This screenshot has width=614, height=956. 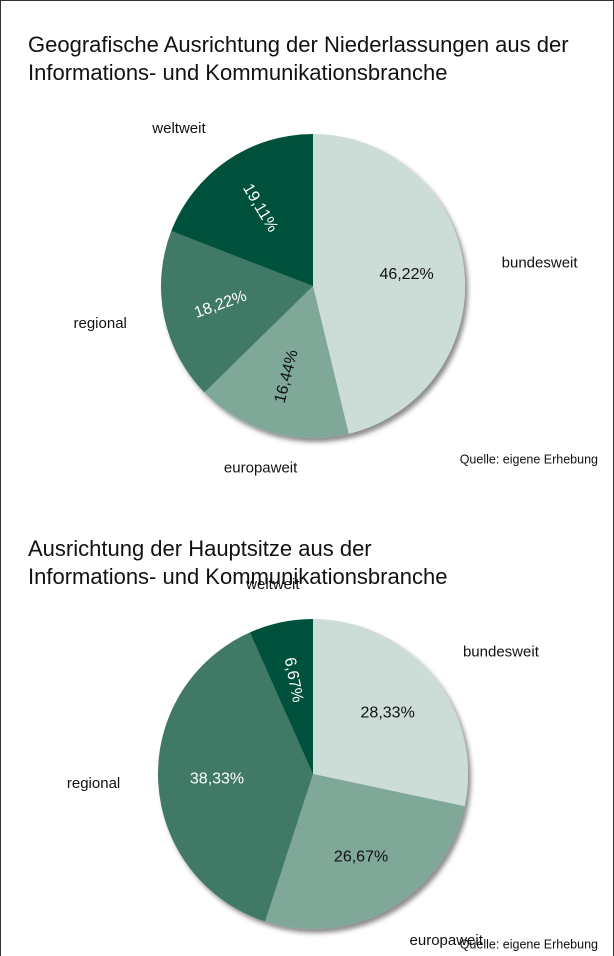 What do you see at coordinates (388, 713) in the screenshot?
I see `value-label: 28,33%` at bounding box center [388, 713].